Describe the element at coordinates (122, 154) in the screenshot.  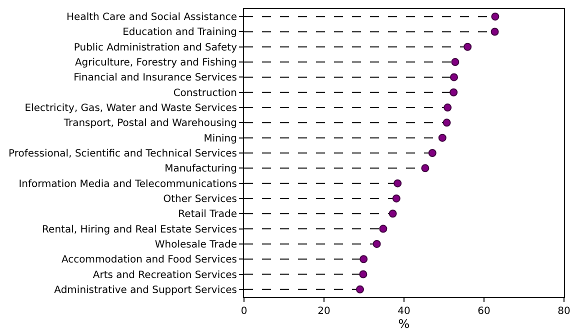
I see `y-tick-label: Professional, Scientific and Technical Services` at that location.